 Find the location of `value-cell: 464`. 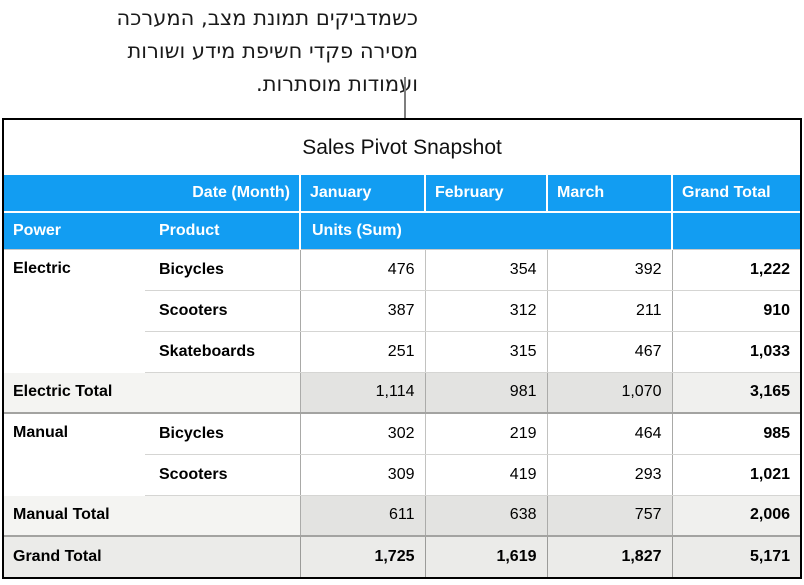

value-cell: 464 is located at coordinates (609, 434).